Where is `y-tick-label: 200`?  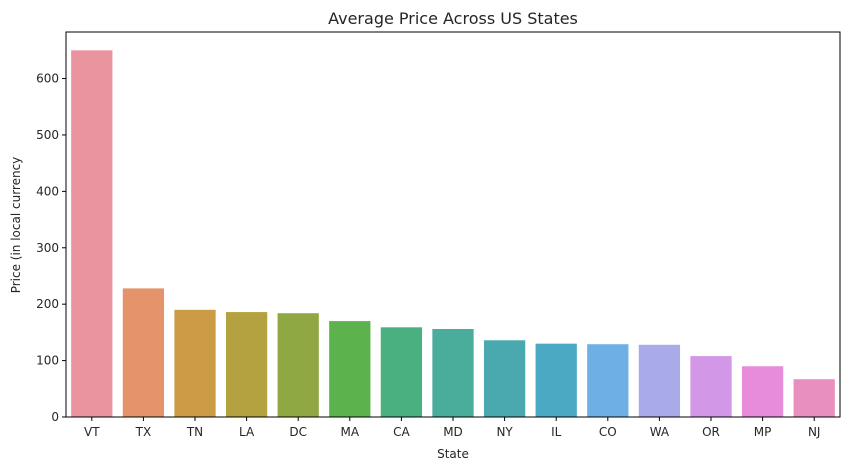 y-tick-label: 200 is located at coordinates (47, 304).